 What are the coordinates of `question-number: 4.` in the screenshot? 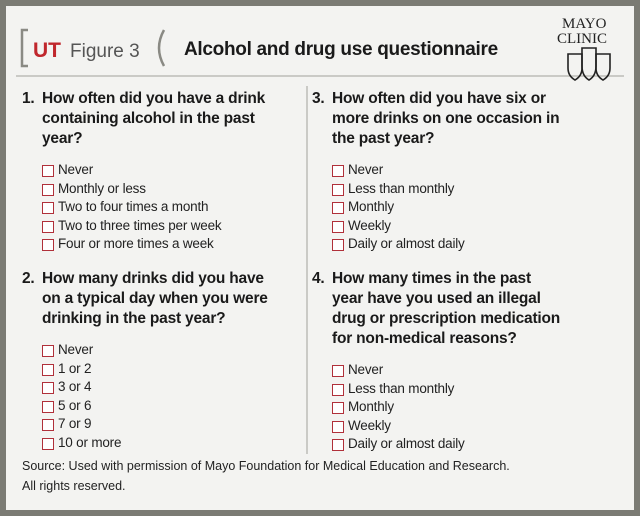 It's located at (318, 278).